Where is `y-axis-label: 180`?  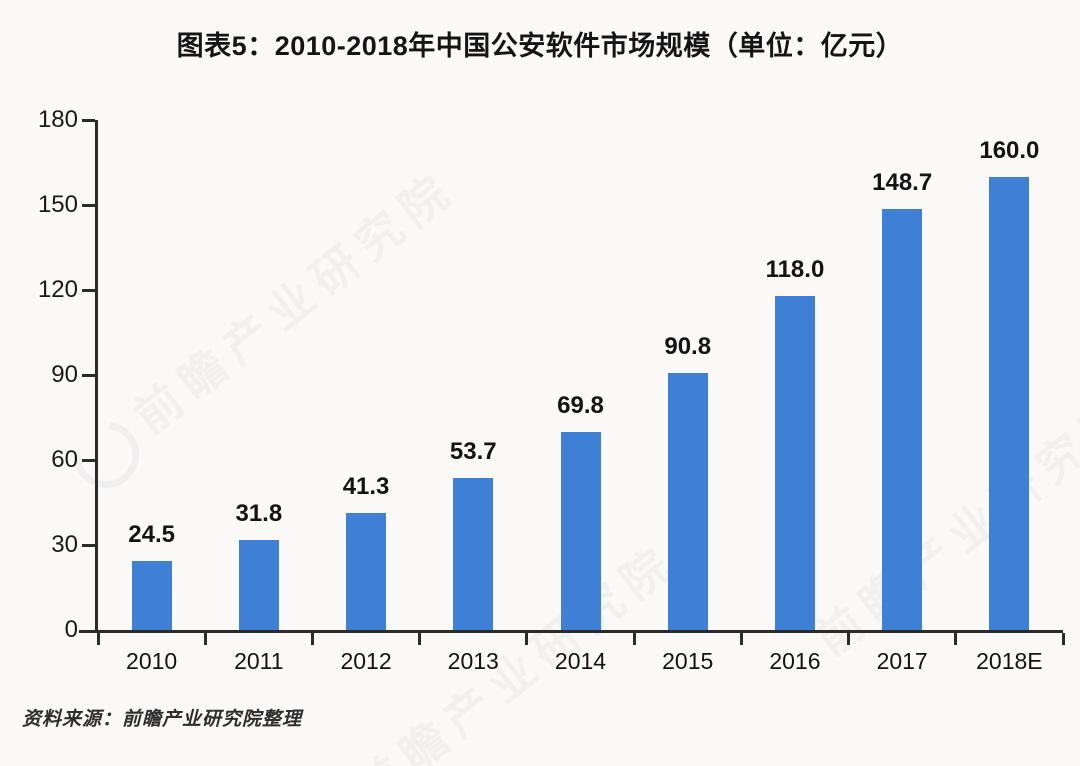 y-axis-label: 180 is located at coordinates (57, 119).